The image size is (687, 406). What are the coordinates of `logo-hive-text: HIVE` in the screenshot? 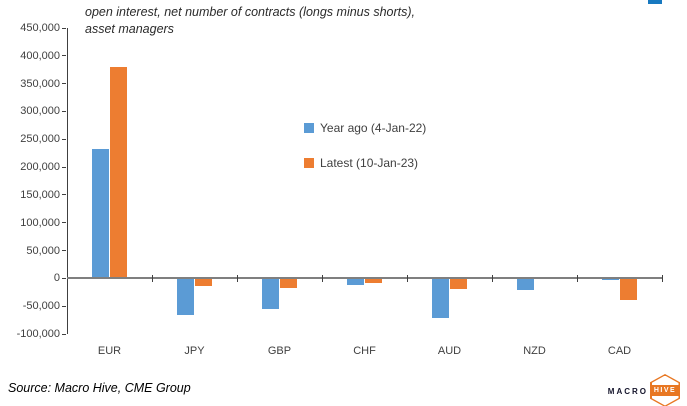 It's located at (665, 390).